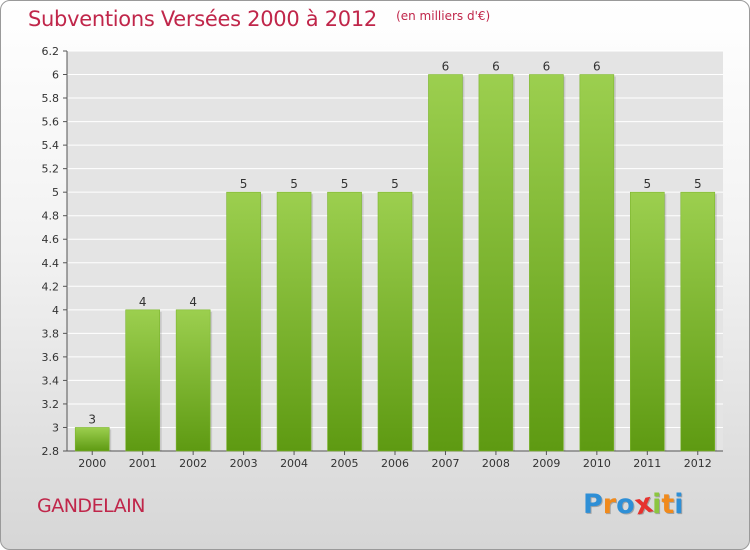 This screenshot has width=750, height=550. What do you see at coordinates (51, 357) in the screenshot?
I see `y-tick-label: 3.6` at bounding box center [51, 357].